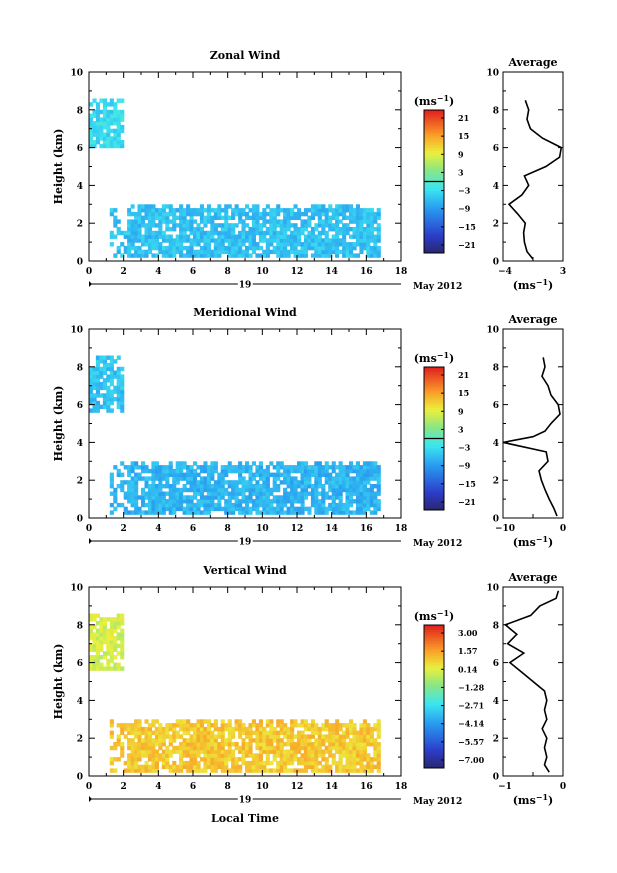 The image size is (617, 873). Describe the element at coordinates (533, 166) in the screenshot. I see `average-frame` at that location.